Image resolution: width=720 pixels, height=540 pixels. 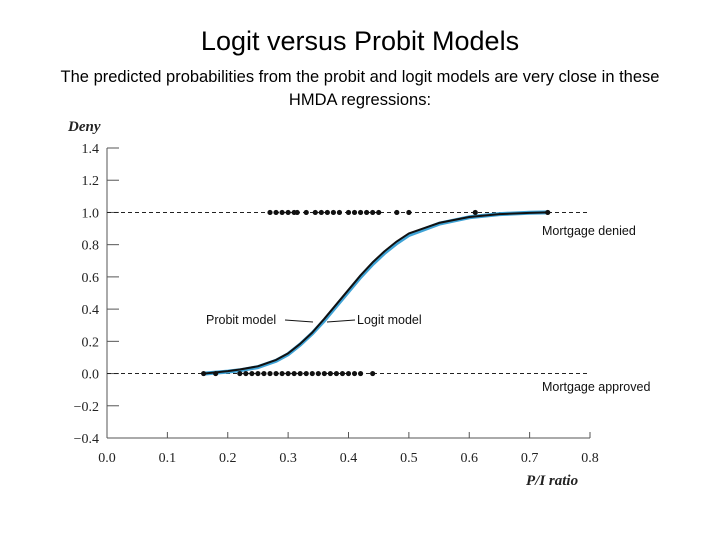 What do you see at coordinates (299, 321) in the screenshot?
I see `probit-leader` at bounding box center [299, 321].